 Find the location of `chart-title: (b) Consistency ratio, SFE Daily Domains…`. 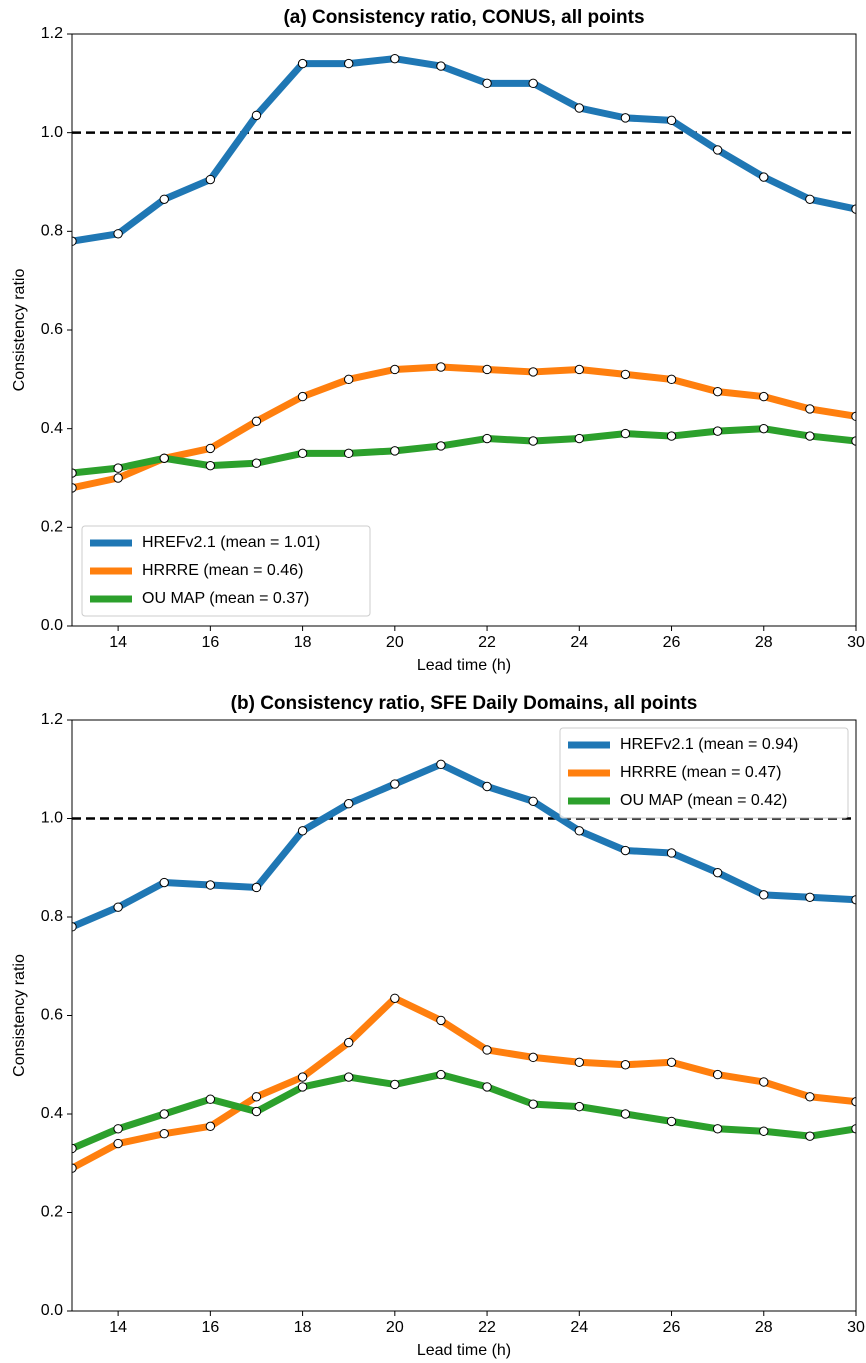

chart-title: (b) Consistency ratio, SFE Daily Domains… is located at coordinates (464, 703).